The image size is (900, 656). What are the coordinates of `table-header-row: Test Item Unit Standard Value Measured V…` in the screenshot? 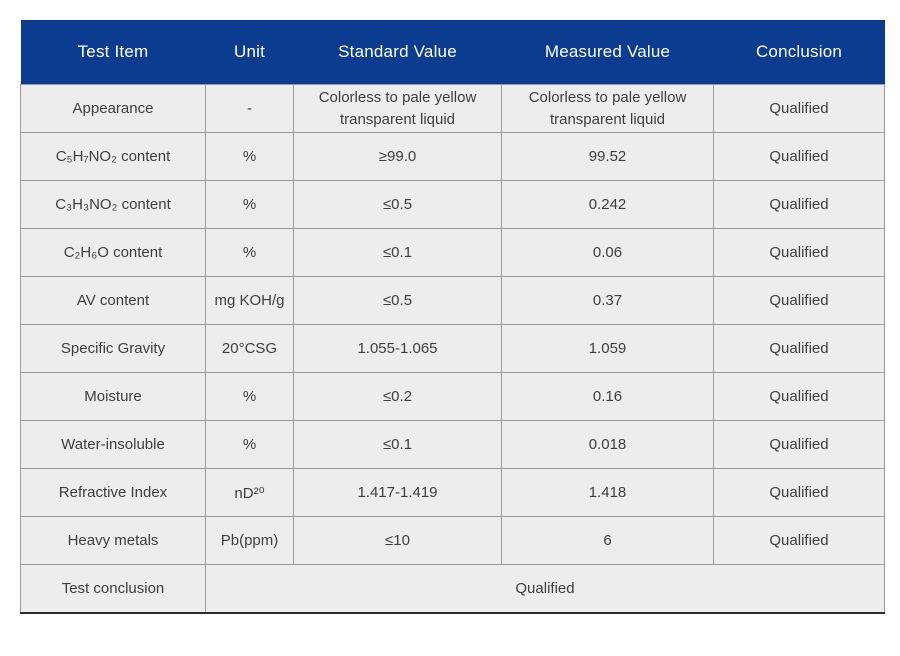 It's located at (452, 52).